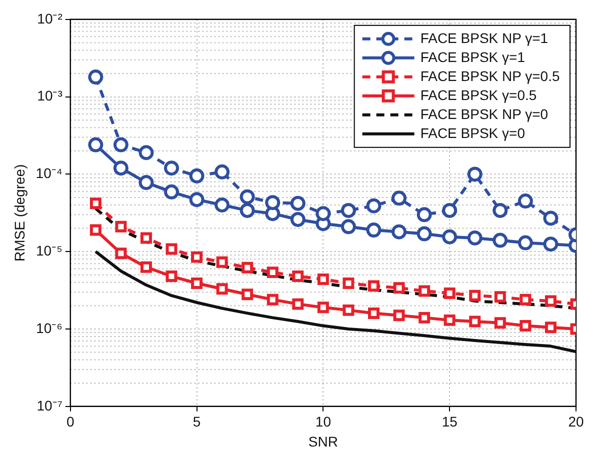 The image size is (596, 459). I want to click on y-tick-label: 10⁻⁶, so click(49, 328).